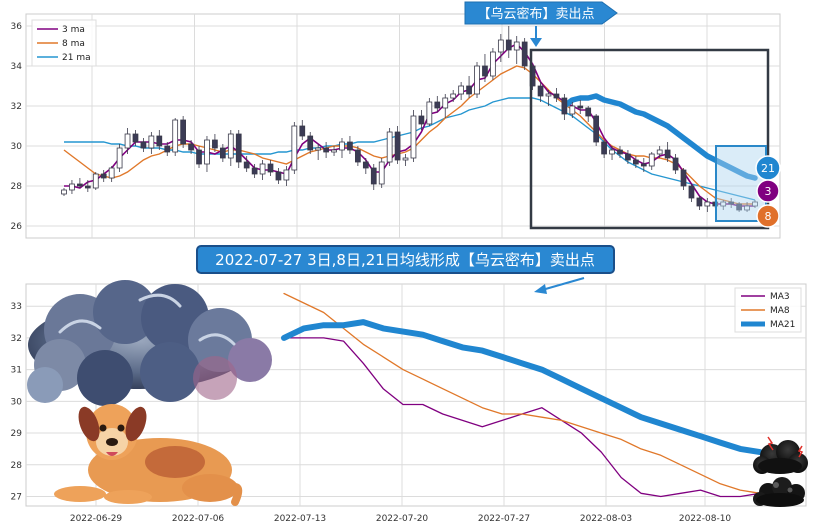 The height and width of the screenshot is (529, 813). Describe the element at coordinates (16, 107) in the screenshot. I see `top-y-tick-label: 32` at that location.